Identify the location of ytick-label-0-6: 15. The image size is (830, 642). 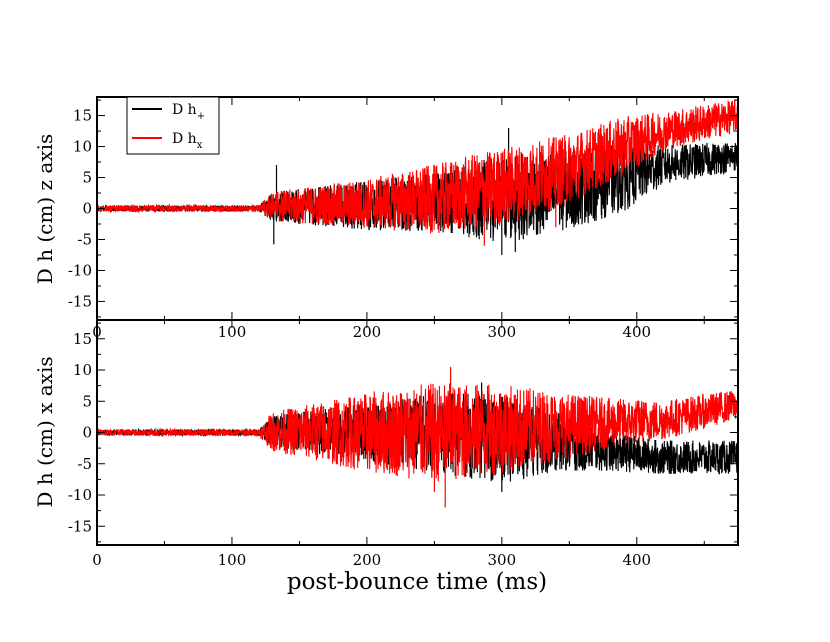
(82, 116).